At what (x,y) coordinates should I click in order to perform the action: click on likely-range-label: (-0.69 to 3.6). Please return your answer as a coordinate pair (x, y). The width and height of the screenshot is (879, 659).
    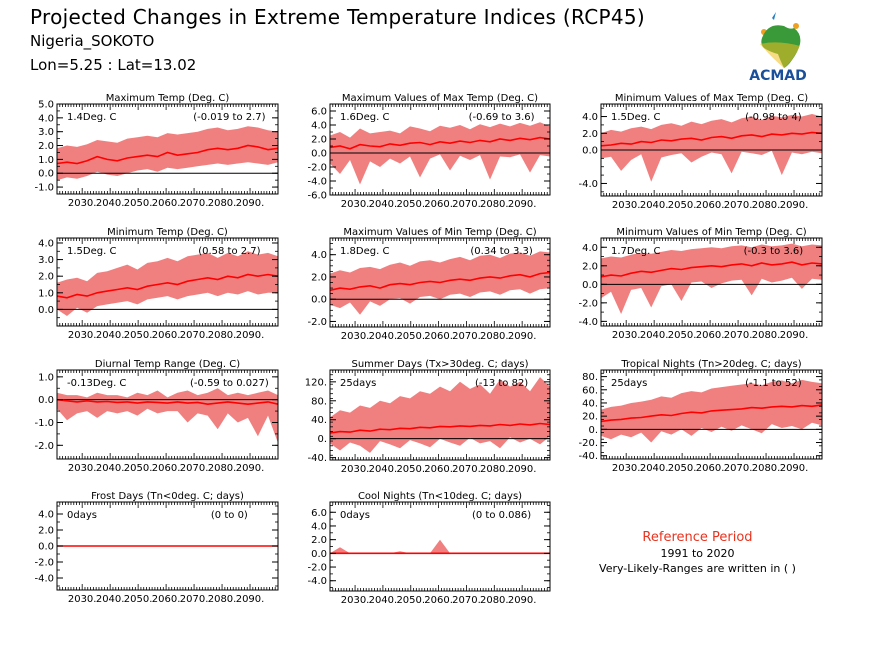
    Looking at the image, I should click on (502, 117).